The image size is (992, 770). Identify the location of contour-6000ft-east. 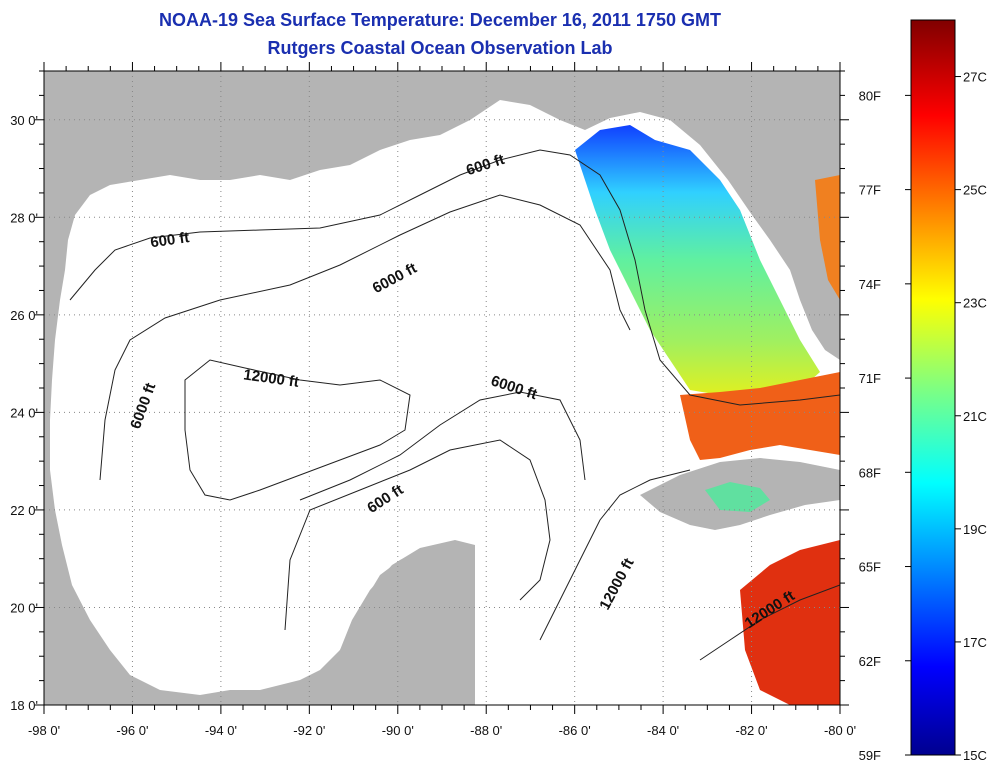
(442, 446).